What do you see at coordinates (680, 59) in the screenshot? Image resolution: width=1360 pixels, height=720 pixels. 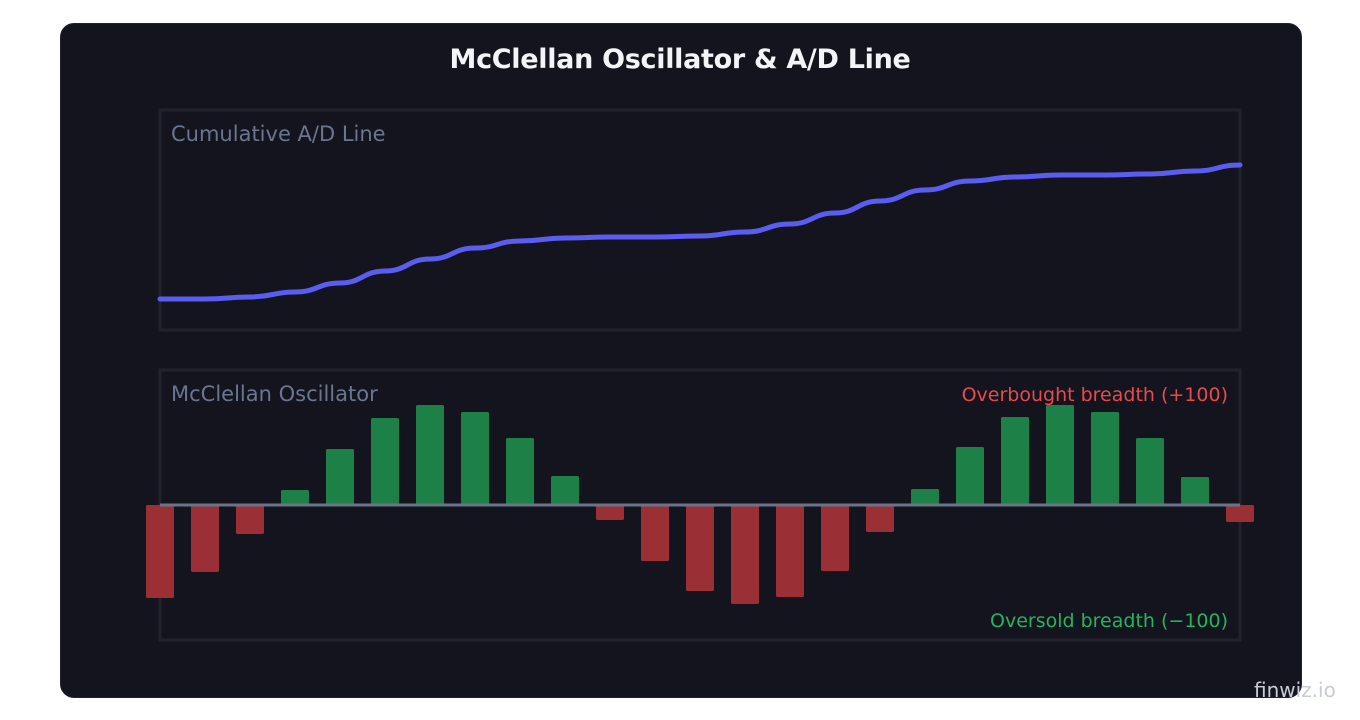 I see `chart-title: McClellan Oscillator & A/D Line` at bounding box center [680, 59].